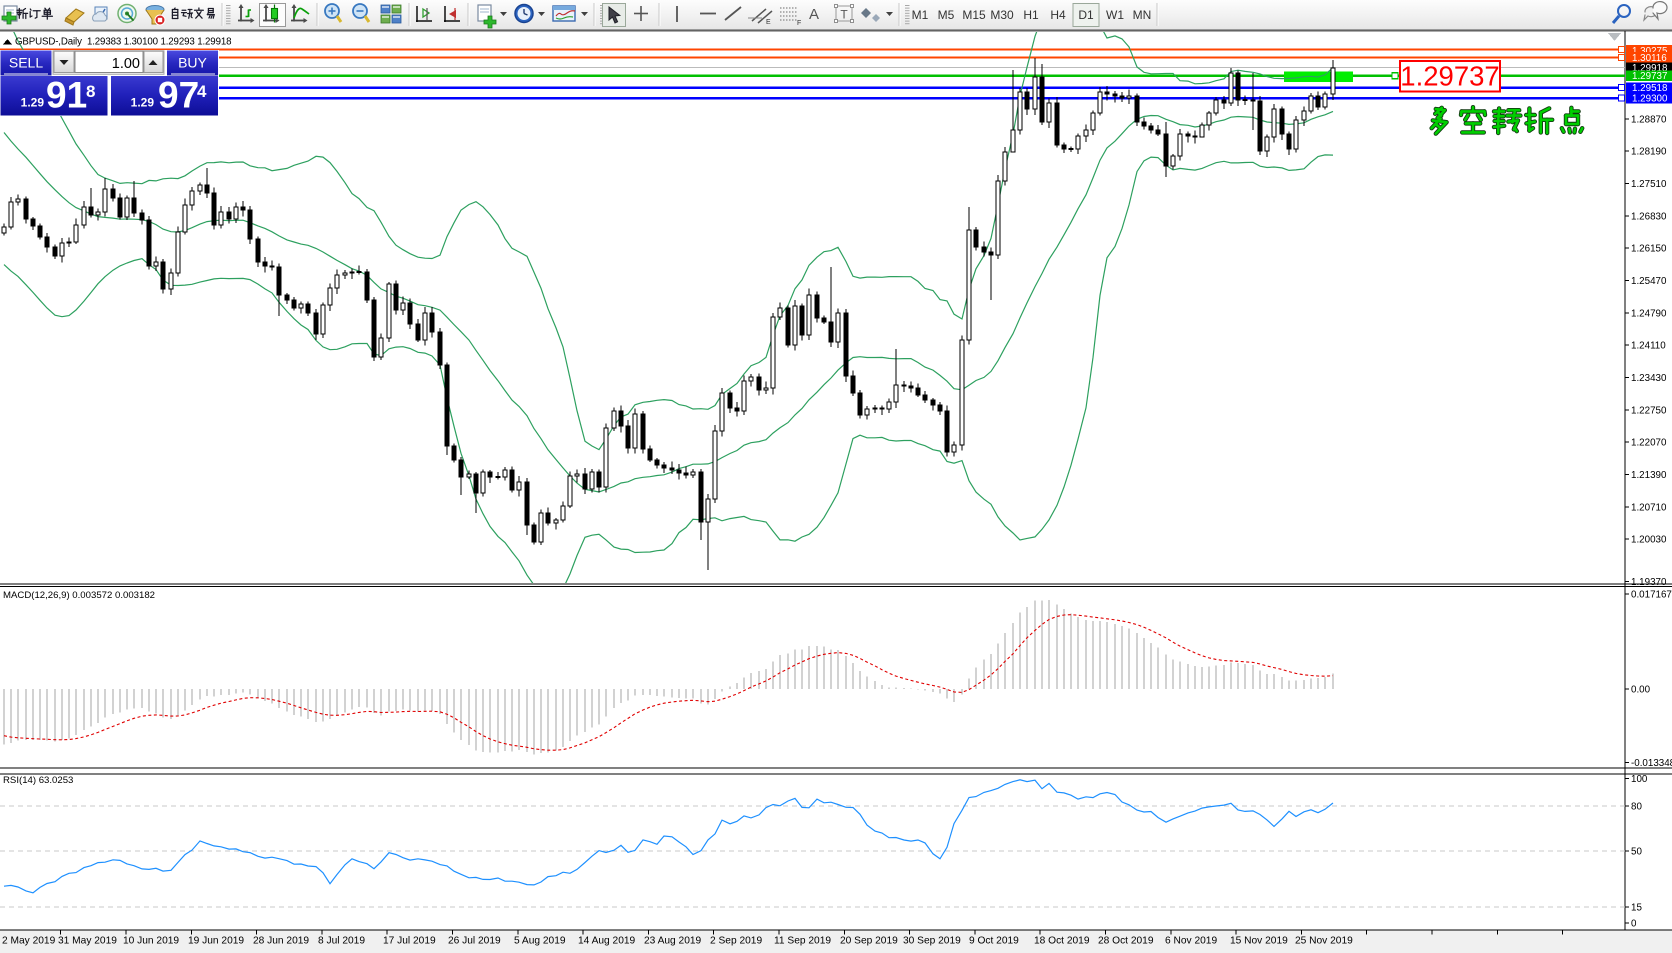 The width and height of the screenshot is (1672, 953). I want to click on svg-text: 15 Nov 2019, so click(1259, 941).